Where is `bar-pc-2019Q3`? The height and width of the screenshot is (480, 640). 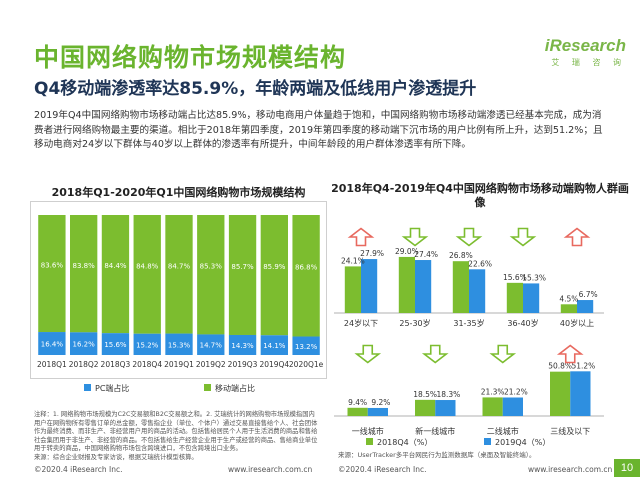
bar-pc-2019Q3 is located at coordinates (242, 344).